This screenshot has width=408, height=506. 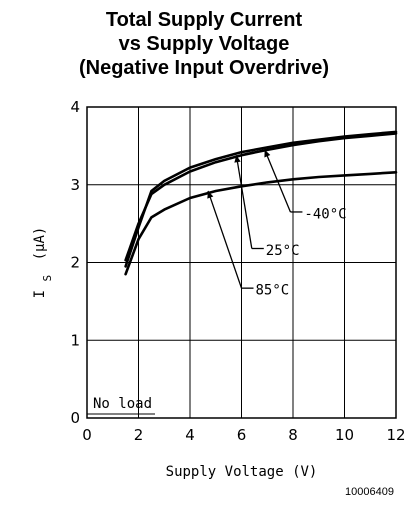 What do you see at coordinates (242, 435) in the screenshot?
I see `x-tick-label: 6` at bounding box center [242, 435].